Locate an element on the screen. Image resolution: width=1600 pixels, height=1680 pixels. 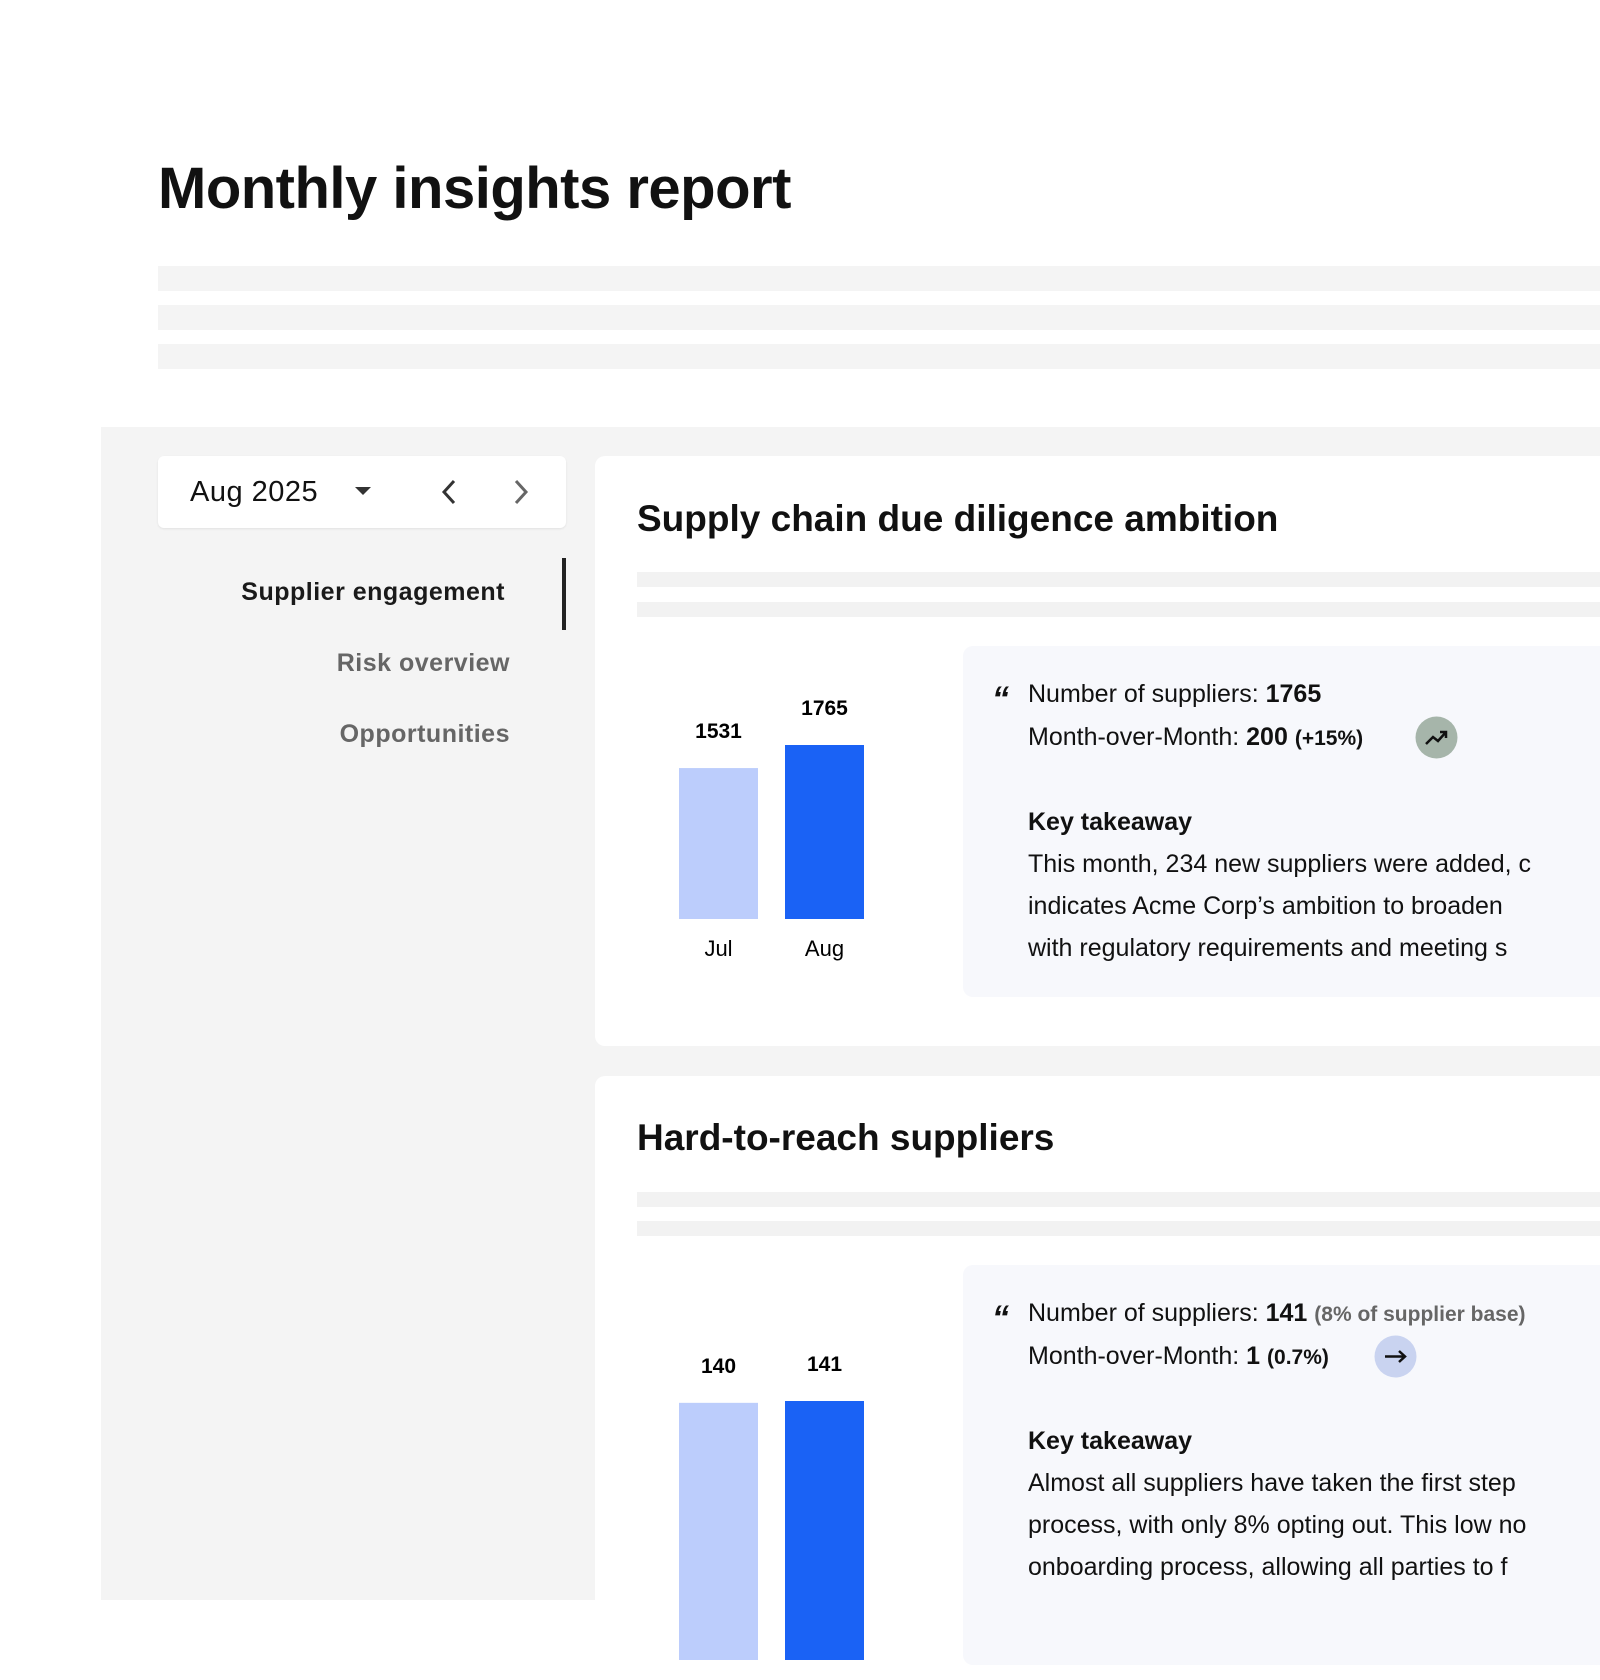
prev-button is located at coordinates (450, 492).